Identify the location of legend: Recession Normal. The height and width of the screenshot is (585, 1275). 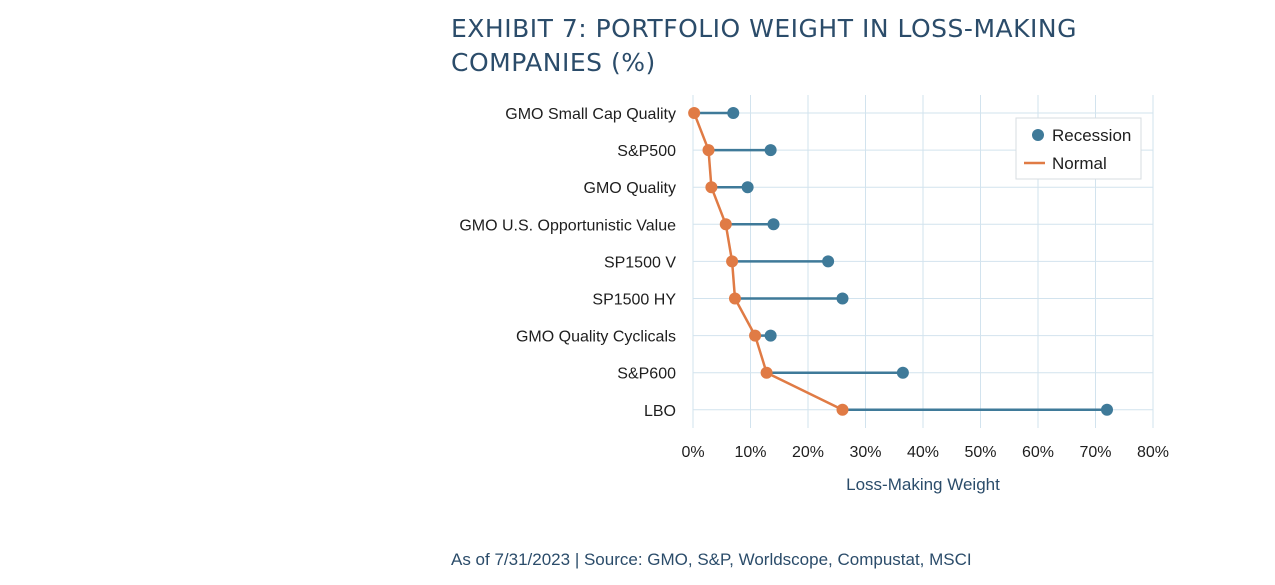
(1078, 148).